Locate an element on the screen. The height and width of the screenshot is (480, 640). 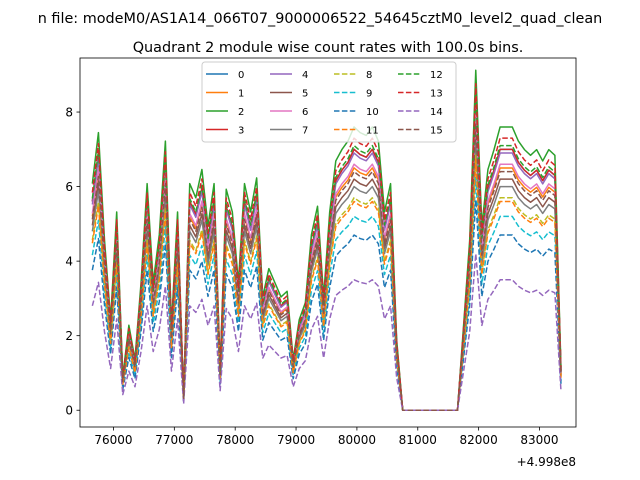
y-tick-label: 8 is located at coordinates (69, 112).